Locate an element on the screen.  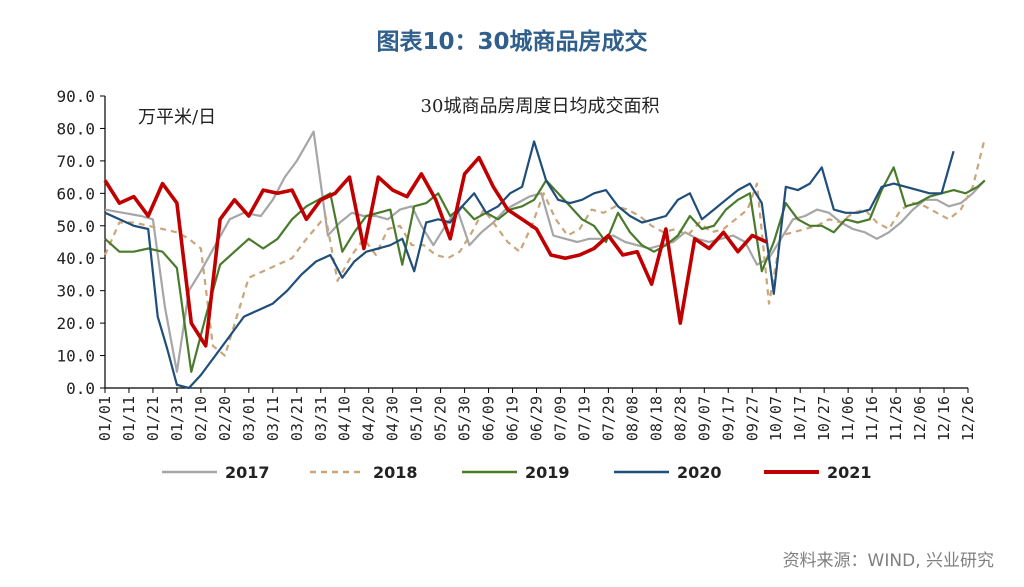
legend-label-2020: 2020 is located at coordinates (699, 472).